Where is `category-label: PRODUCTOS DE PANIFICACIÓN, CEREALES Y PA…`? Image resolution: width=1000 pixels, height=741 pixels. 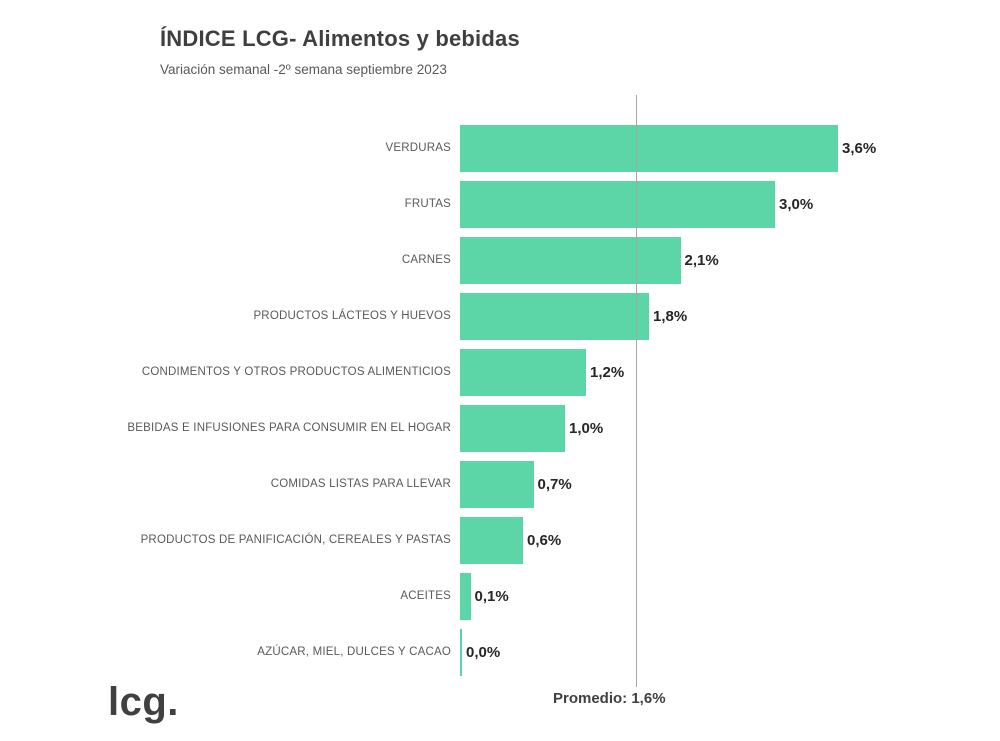 category-label: PRODUCTOS DE PANIFICACIÓN, CEREALES Y PA… is located at coordinates (295, 539).